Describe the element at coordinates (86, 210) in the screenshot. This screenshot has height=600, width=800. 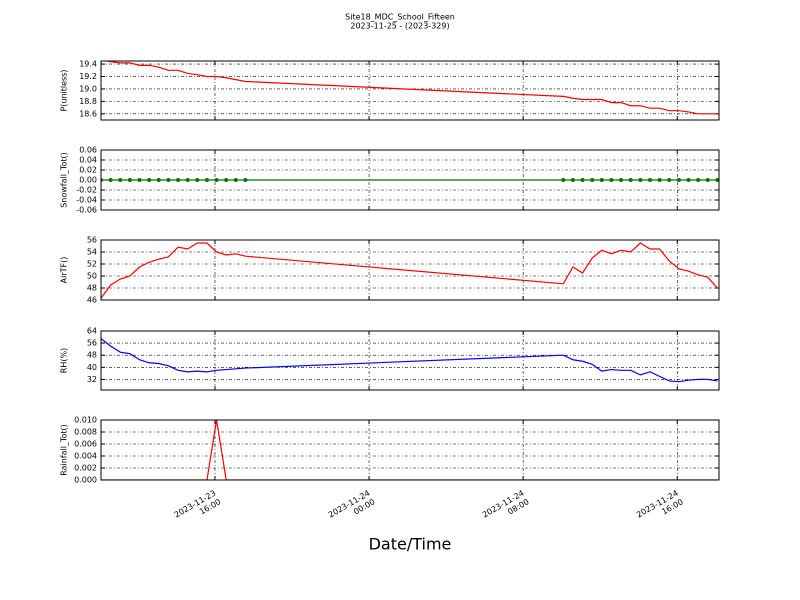
I see `y-tick-label: -0.06` at that location.